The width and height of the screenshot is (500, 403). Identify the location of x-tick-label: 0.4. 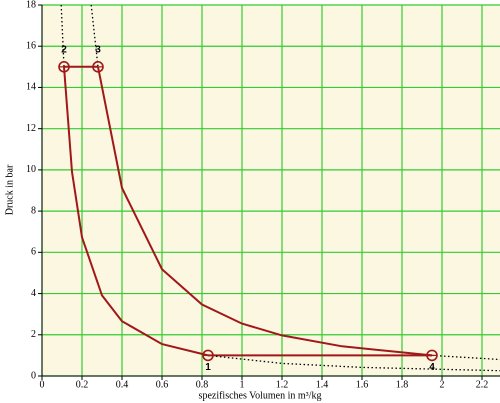
(122, 384).